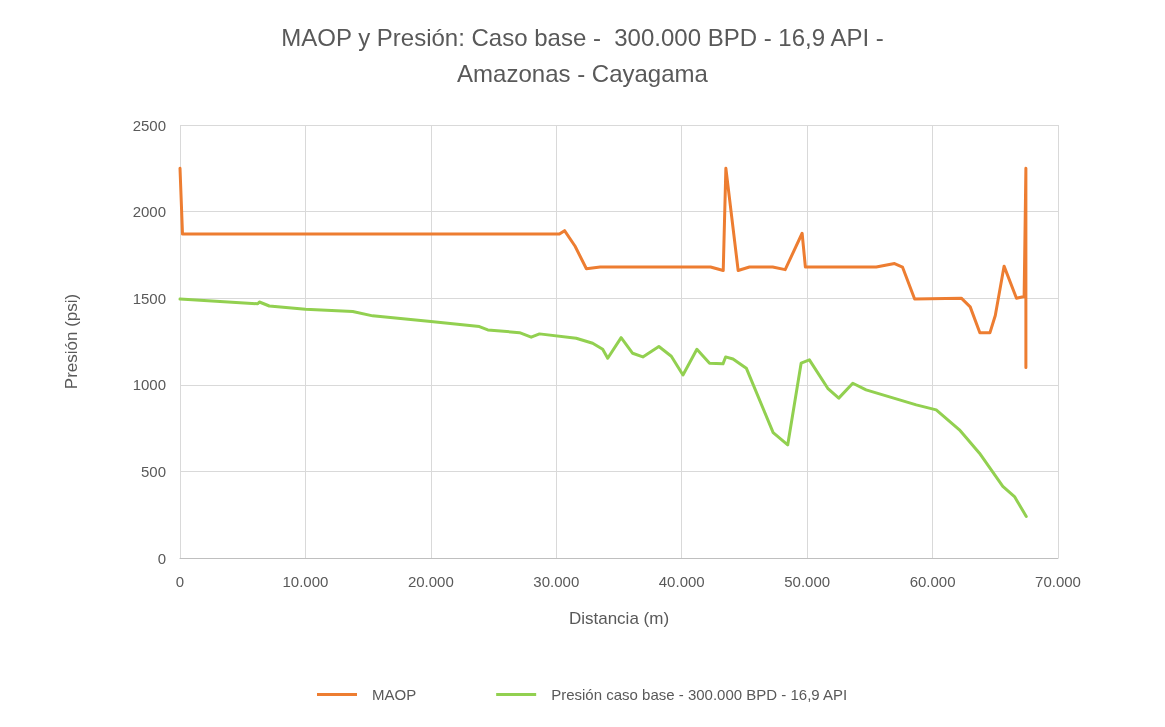  What do you see at coordinates (1058, 581) in the screenshot?
I see `x-tick-label: 70.000` at bounding box center [1058, 581].